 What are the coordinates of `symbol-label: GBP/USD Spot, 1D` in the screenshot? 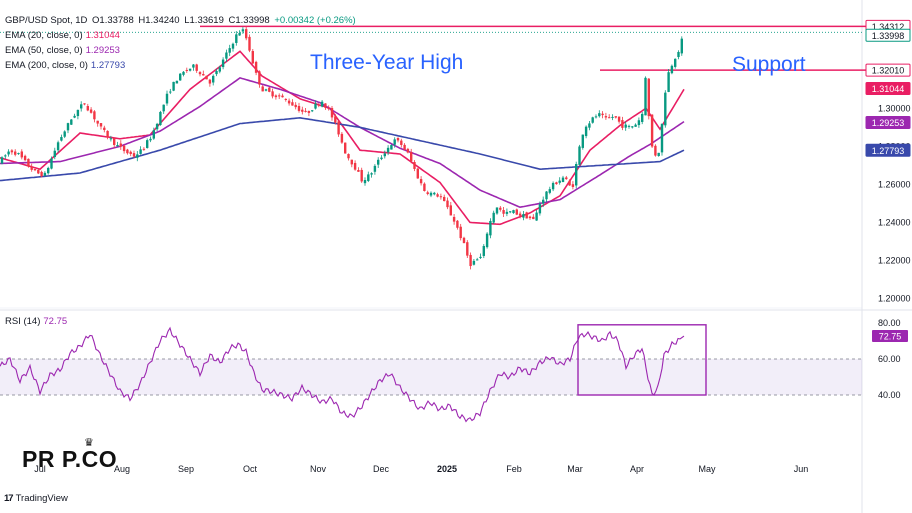 It's located at (46, 20).